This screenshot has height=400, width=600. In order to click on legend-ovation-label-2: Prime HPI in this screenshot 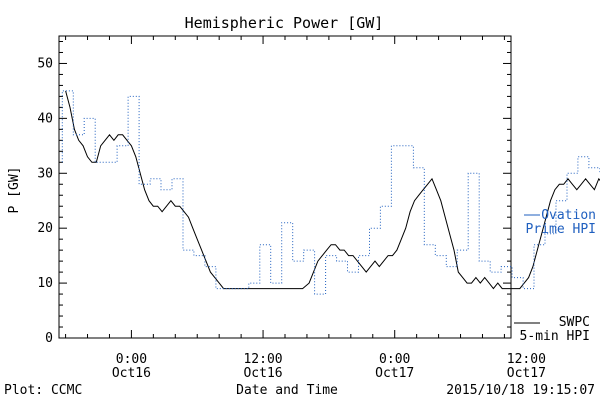, I will do `click(561, 229)`.